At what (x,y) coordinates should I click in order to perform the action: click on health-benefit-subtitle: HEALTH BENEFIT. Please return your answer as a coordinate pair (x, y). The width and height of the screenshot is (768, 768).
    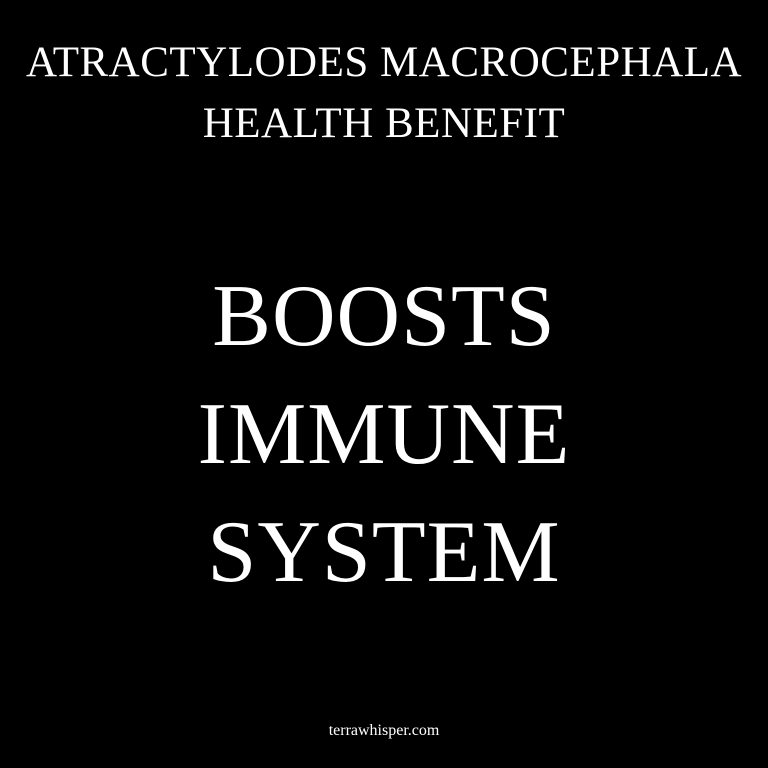
    Looking at the image, I should click on (384, 123).